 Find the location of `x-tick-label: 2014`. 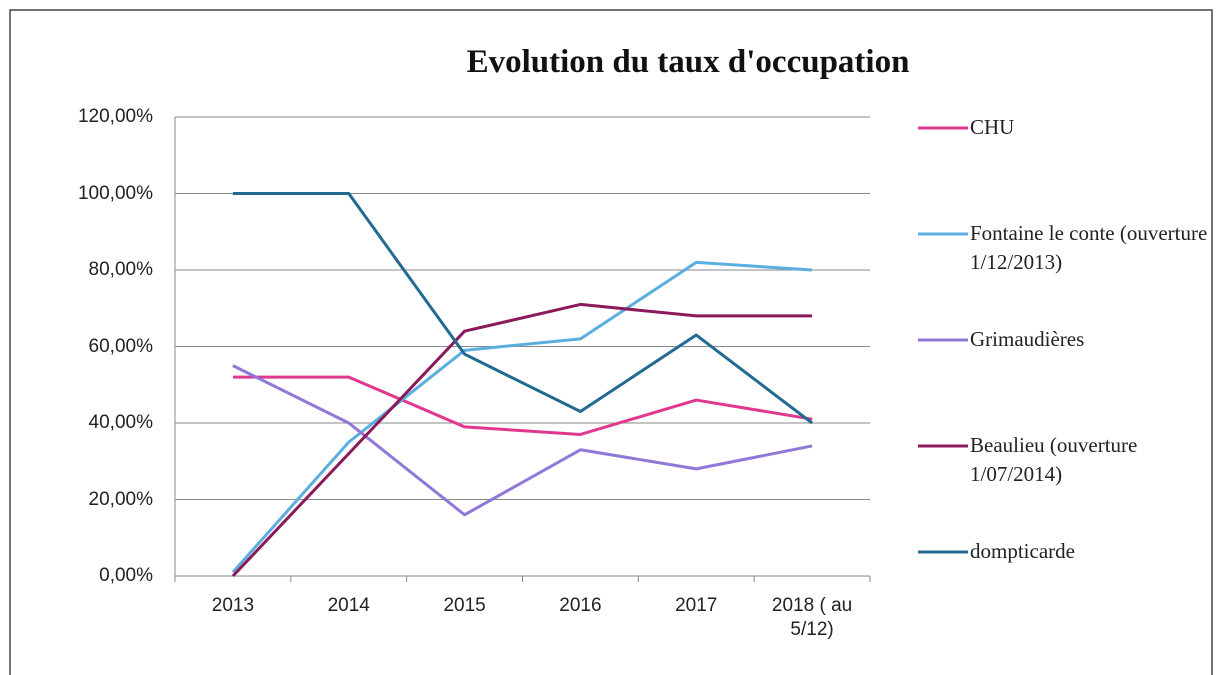

x-tick-label: 2014 is located at coordinates (348, 605).